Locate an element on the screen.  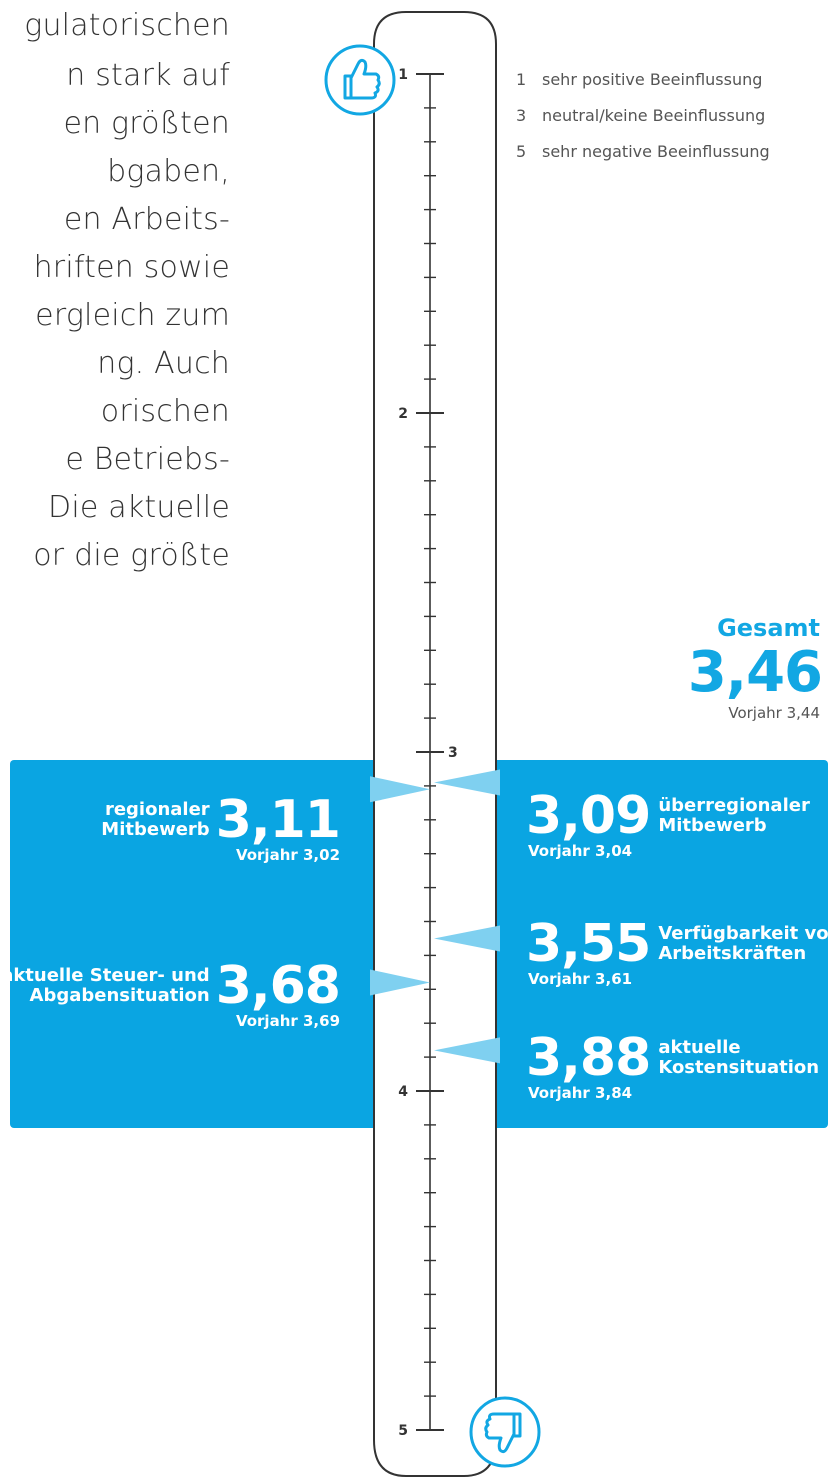
legend-number: 5 is located at coordinates (521, 151).